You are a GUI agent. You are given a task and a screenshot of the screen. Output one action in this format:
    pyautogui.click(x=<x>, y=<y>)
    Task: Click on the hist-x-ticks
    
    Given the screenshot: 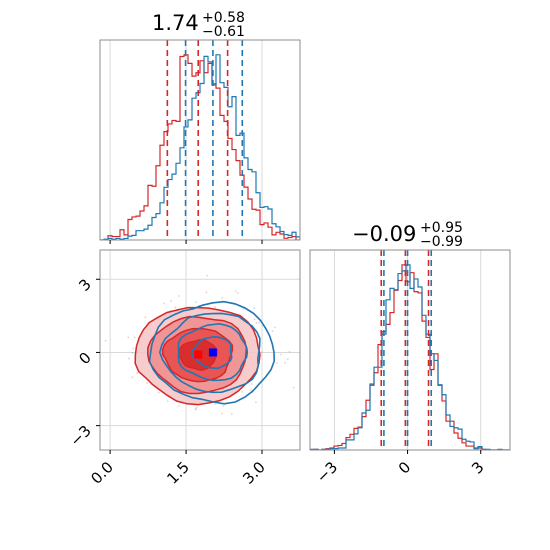 What is the action you would take?
    pyautogui.click(x=186, y=242)
    